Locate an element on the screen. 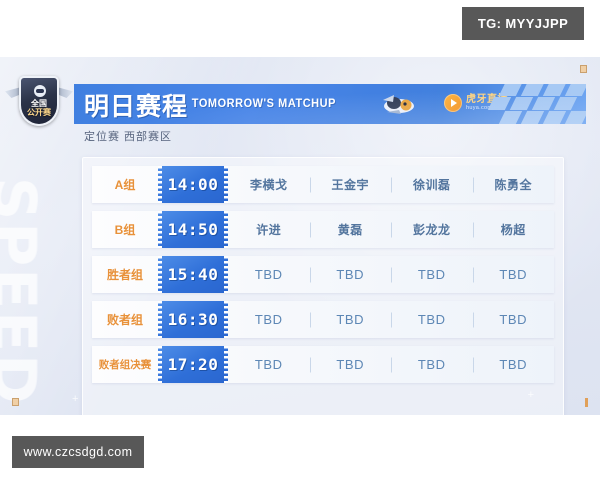 This screenshot has height=480, width=600. helmet-icon is located at coordinates (40, 91).